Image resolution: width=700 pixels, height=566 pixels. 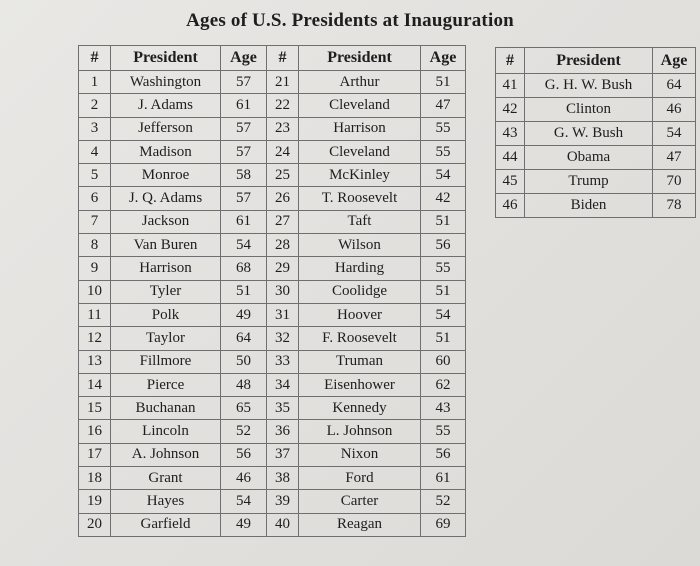 What do you see at coordinates (359, 501) in the screenshot?
I see `cell-president: Carter` at bounding box center [359, 501].